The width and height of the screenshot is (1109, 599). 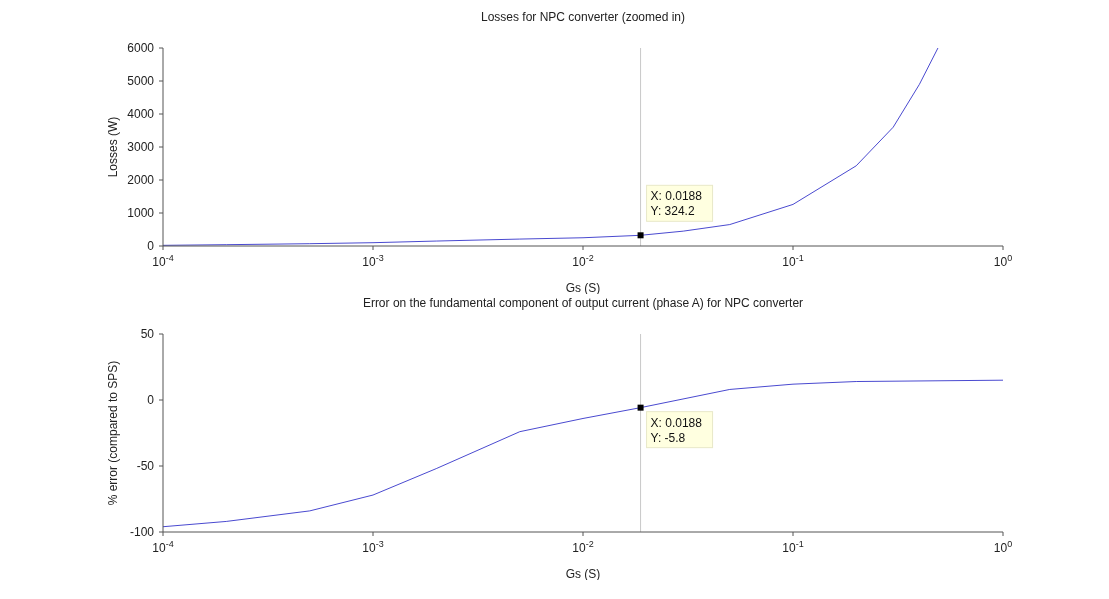 I want to click on chart-title: Losses for NPC converter (zoomed in), so click(x=583, y=17).